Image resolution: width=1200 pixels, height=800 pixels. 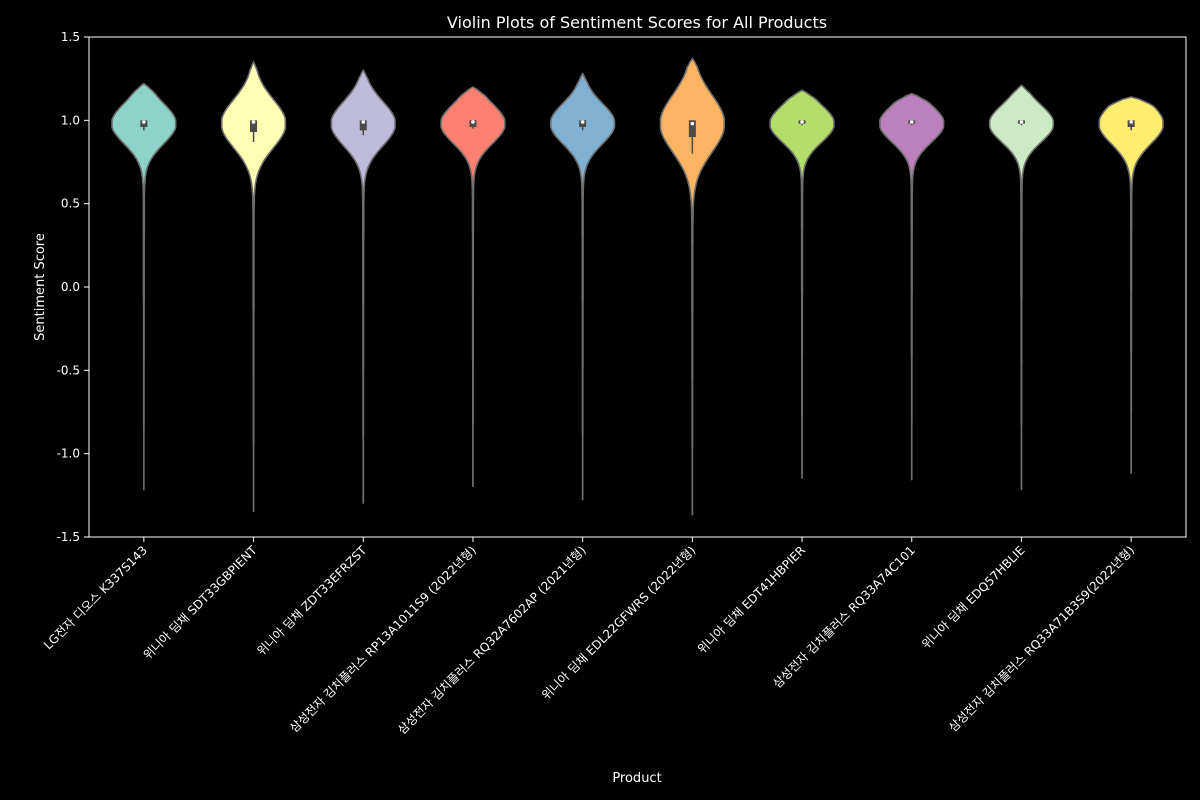 What do you see at coordinates (312, 601) in the screenshot?
I see `x-tick-label: 위니아 딤채 ZDT33EFRZST` at bounding box center [312, 601].